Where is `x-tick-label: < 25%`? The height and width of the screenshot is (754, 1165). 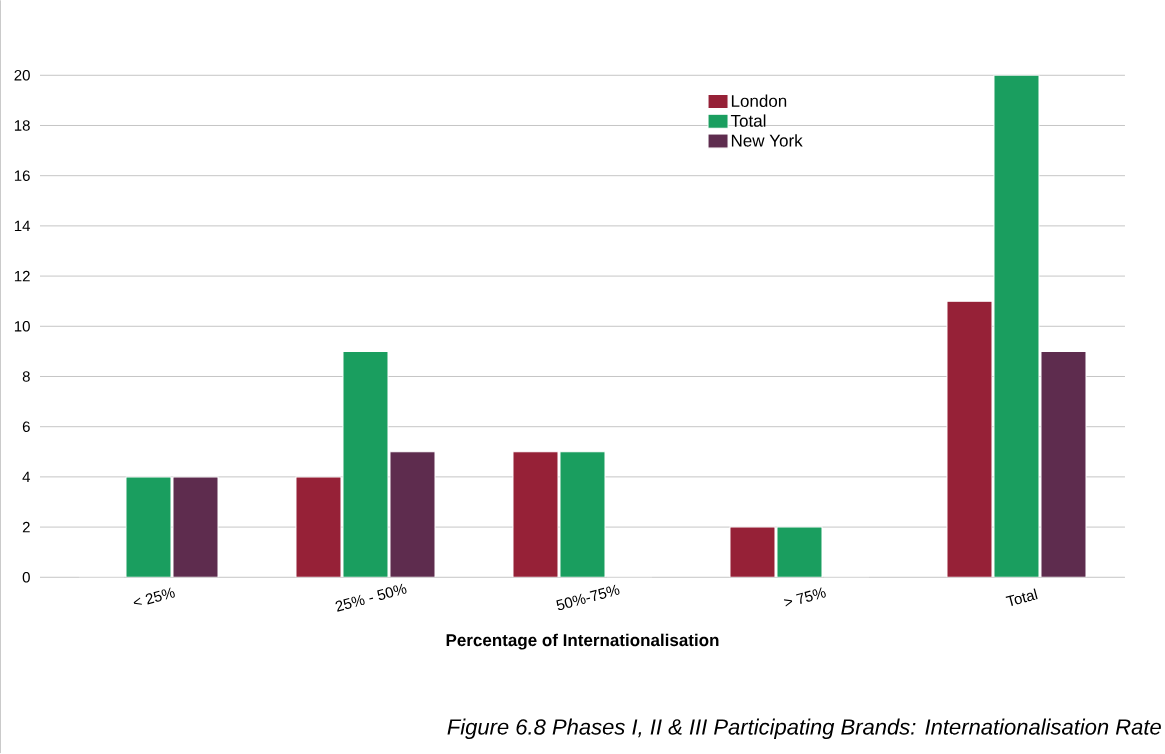 x-tick-label: < 25% is located at coordinates (154, 596).